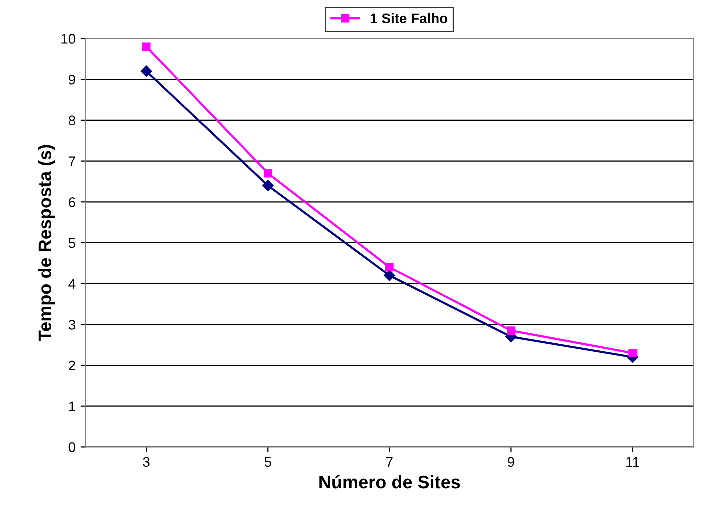 The width and height of the screenshot is (715, 517). Describe the element at coordinates (390, 482) in the screenshot. I see `x-axis-title: Número de Sites` at that location.